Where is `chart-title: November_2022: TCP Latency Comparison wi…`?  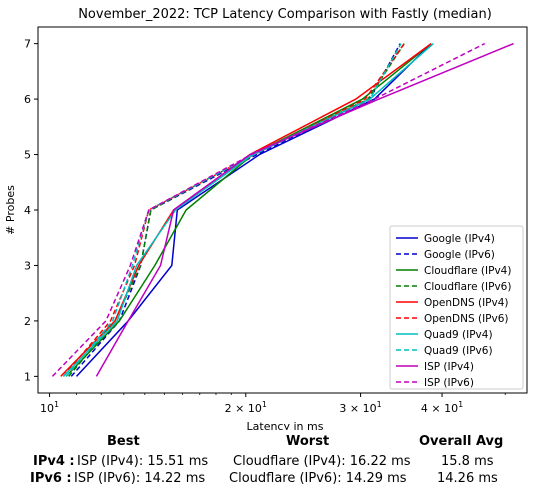
chart-title: November_2022: TCP Latency Comparison wi… is located at coordinates (285, 14).